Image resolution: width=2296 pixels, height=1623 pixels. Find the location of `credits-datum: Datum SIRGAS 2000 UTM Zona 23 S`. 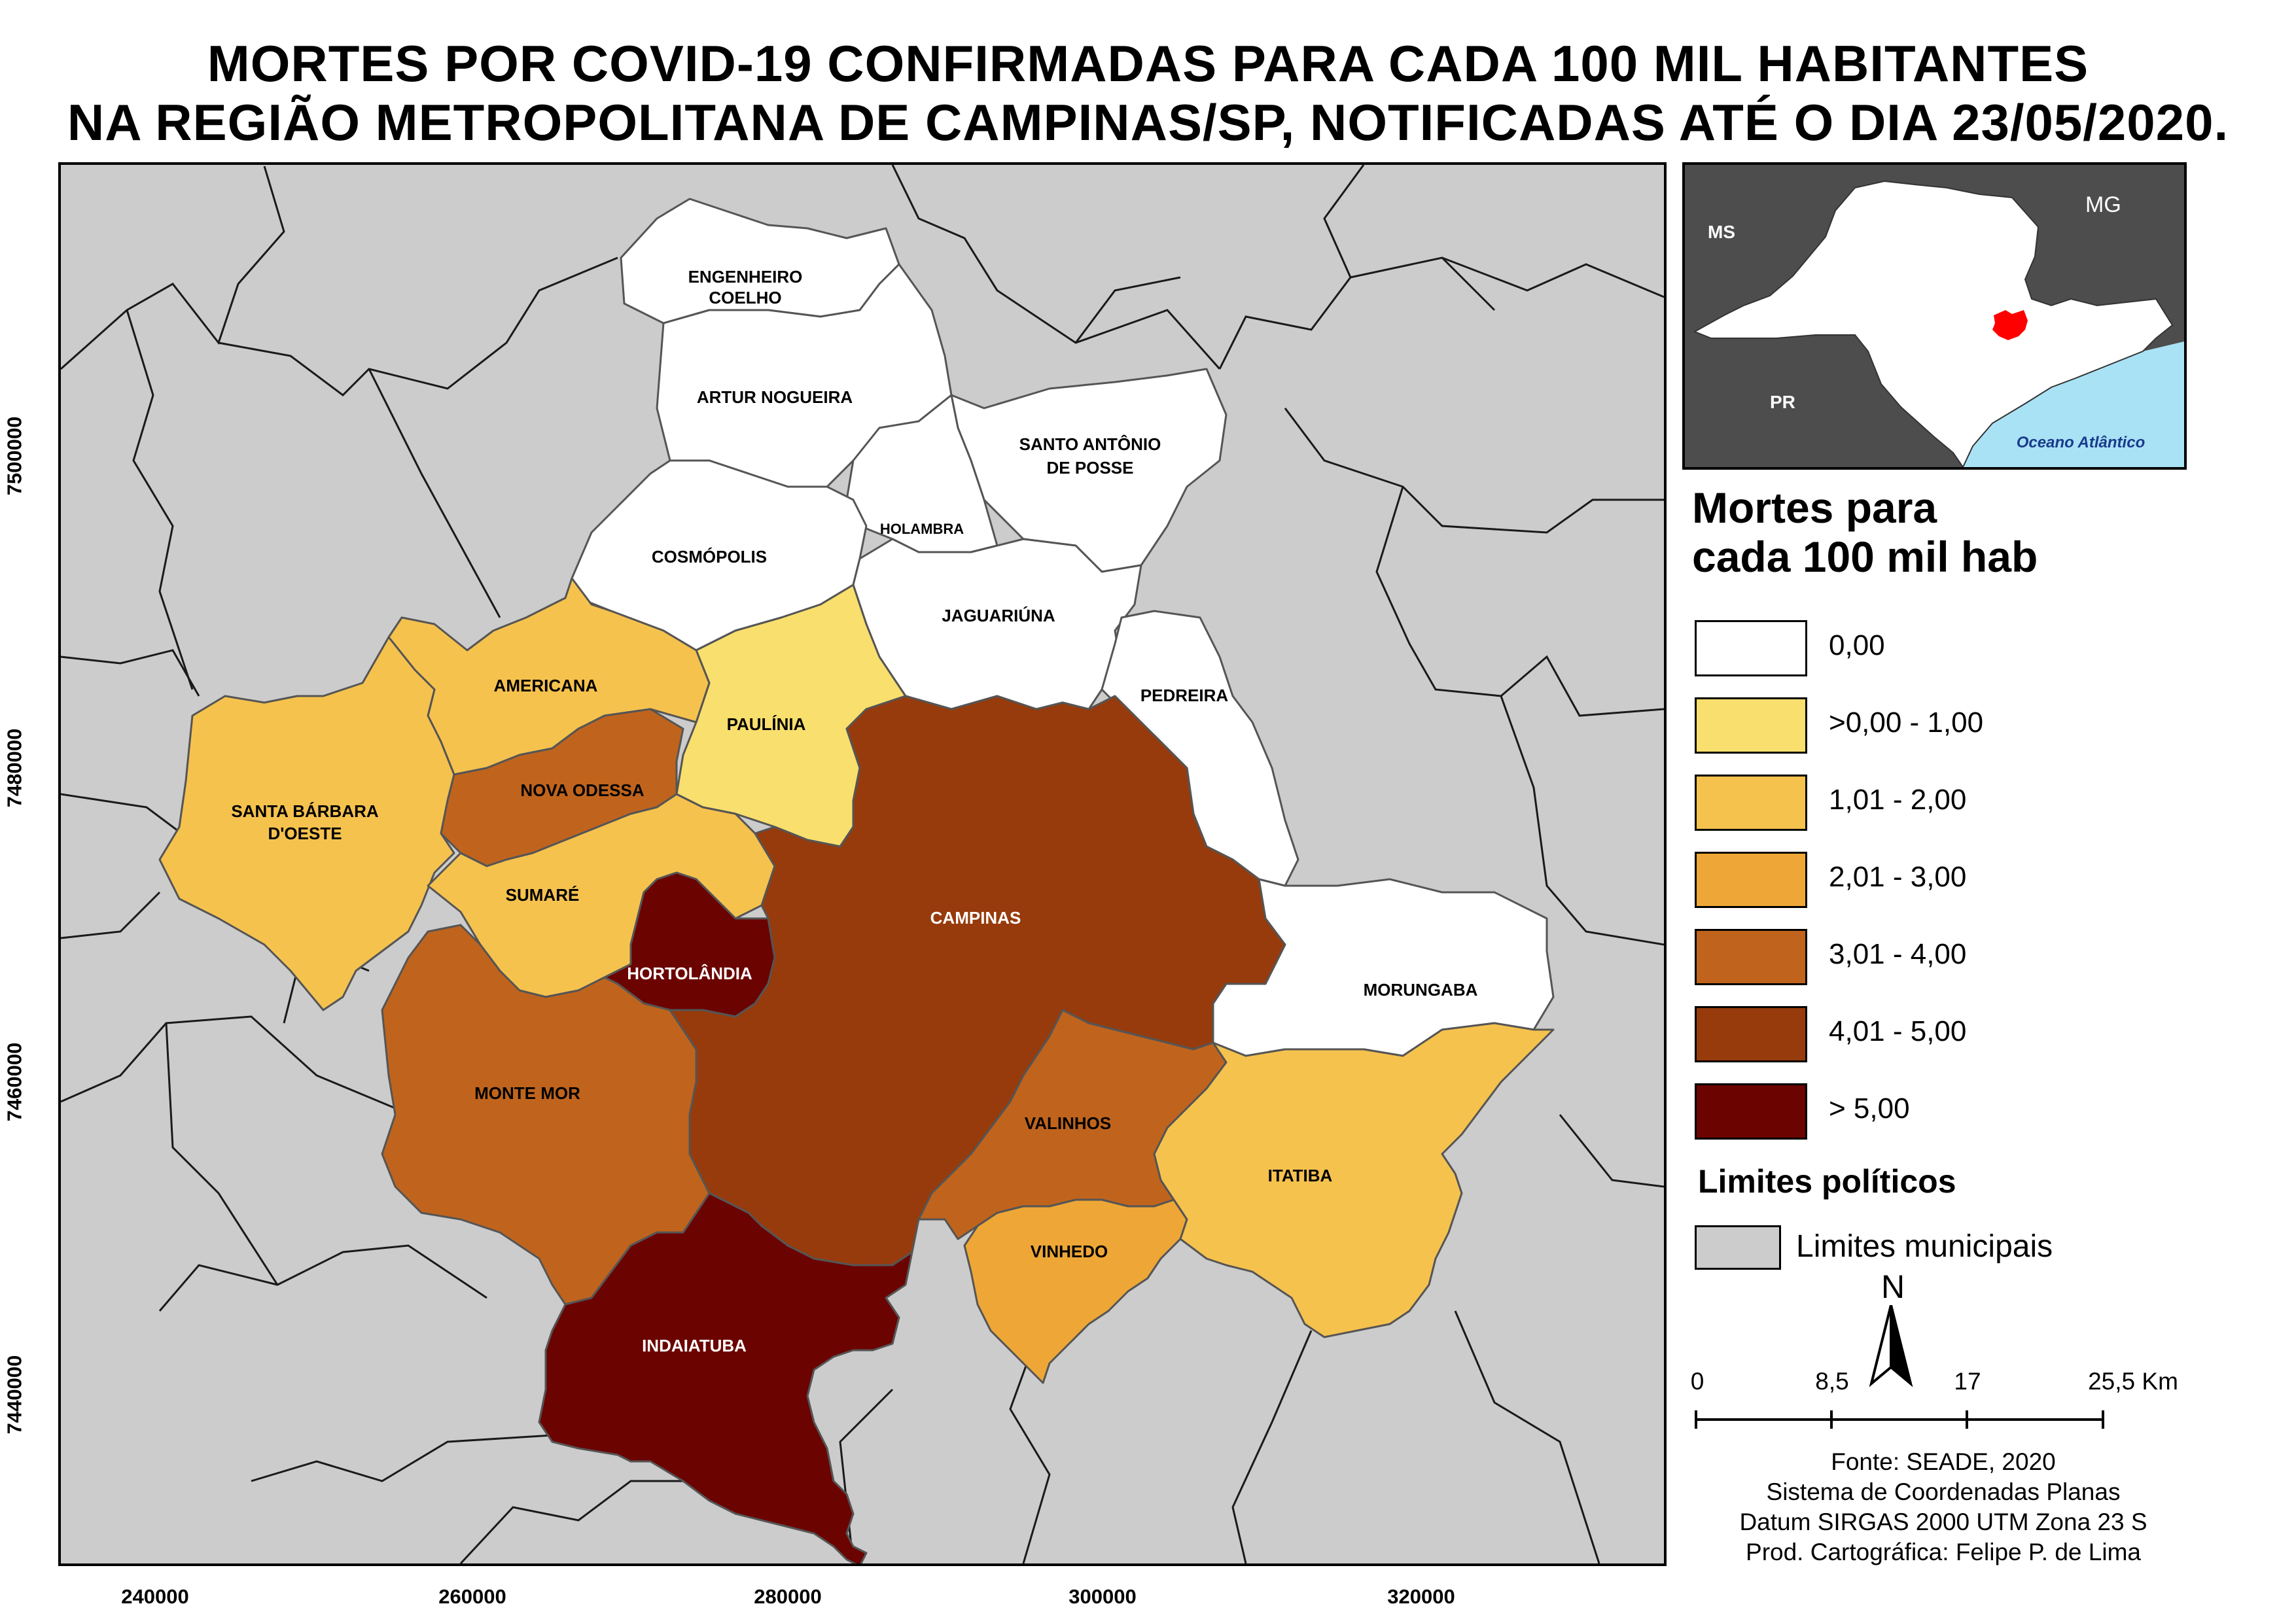

credits-datum: Datum SIRGAS 2000 UTM Zona 23 S is located at coordinates (1943, 1522).